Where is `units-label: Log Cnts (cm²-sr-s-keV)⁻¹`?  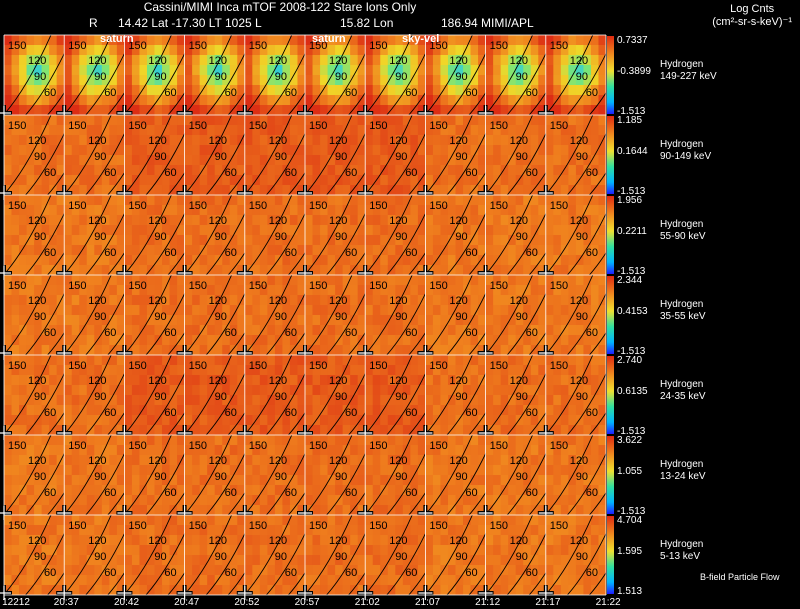 units-label: Log Cnts (cm²-sr-s-keV)⁻¹ is located at coordinates (752, 16).